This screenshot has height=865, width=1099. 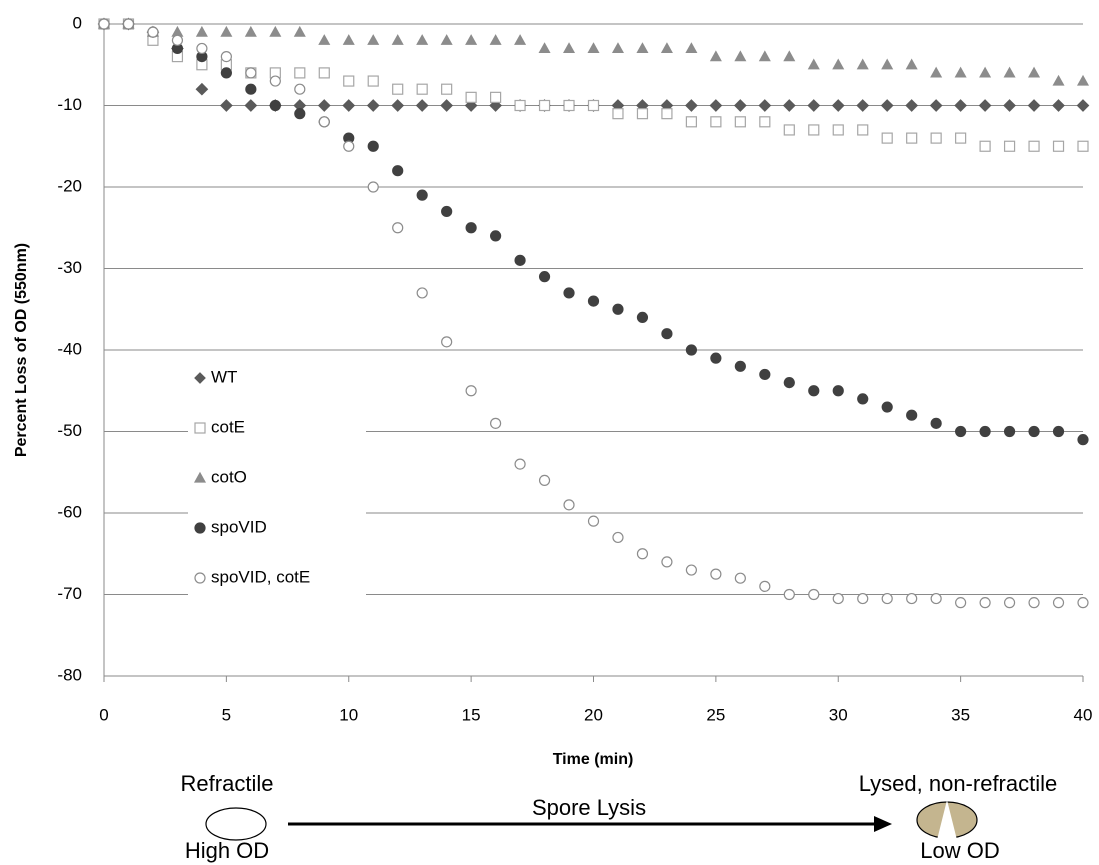 What do you see at coordinates (21, 350) in the screenshot?
I see `y-axis-title: Percent Loss of OD (550nm)` at bounding box center [21, 350].